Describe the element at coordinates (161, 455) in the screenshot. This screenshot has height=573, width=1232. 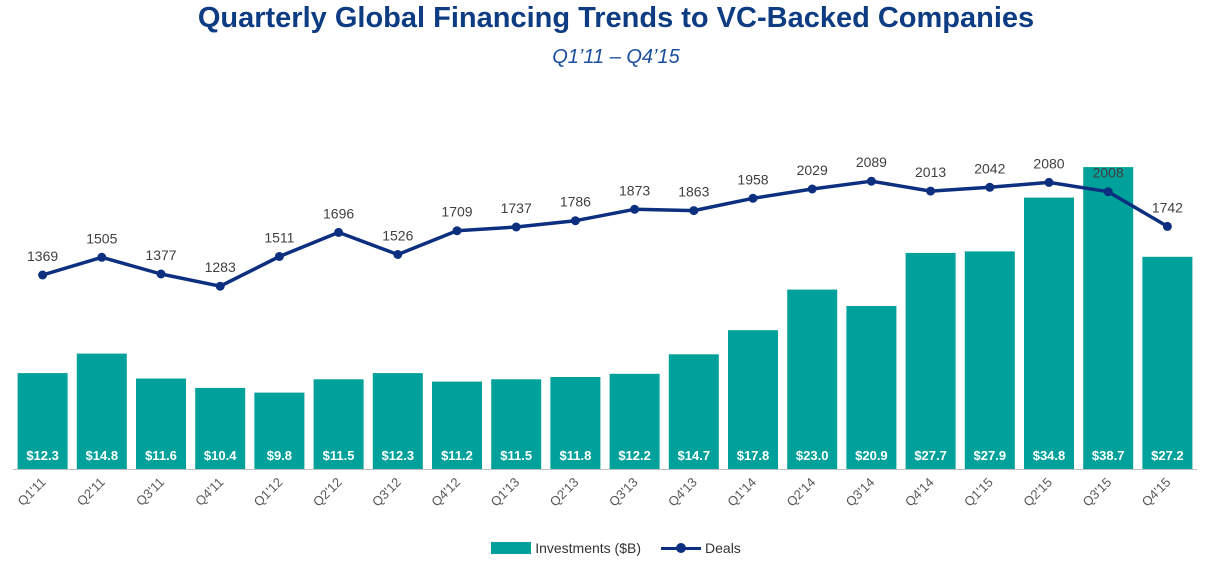
I see `bar-value-label: $11.6` at that location.